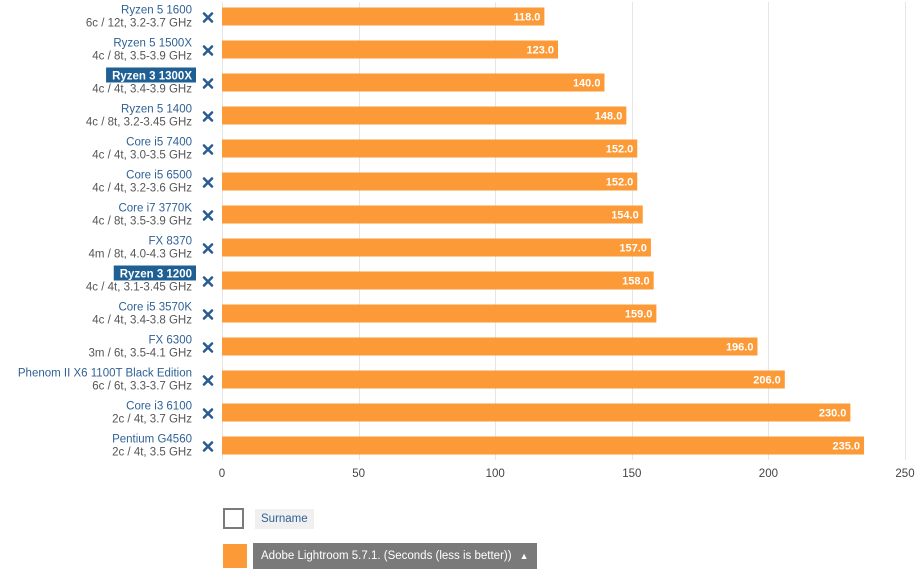 This screenshot has width=923, height=571. Describe the element at coordinates (833, 414) in the screenshot. I see `bar-value-label: 230.0` at that location.